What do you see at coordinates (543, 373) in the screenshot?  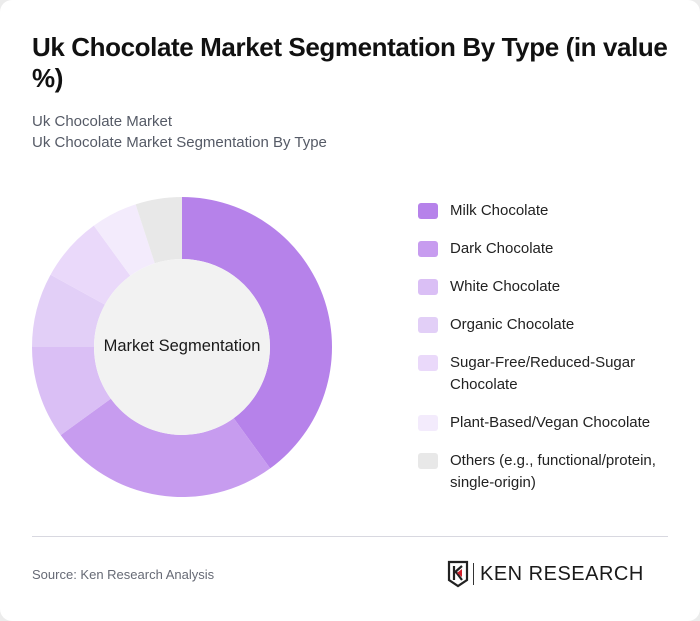 I see `legend-label: Sugar-Free/Reduced-Sugar Chocolate` at bounding box center [543, 373].